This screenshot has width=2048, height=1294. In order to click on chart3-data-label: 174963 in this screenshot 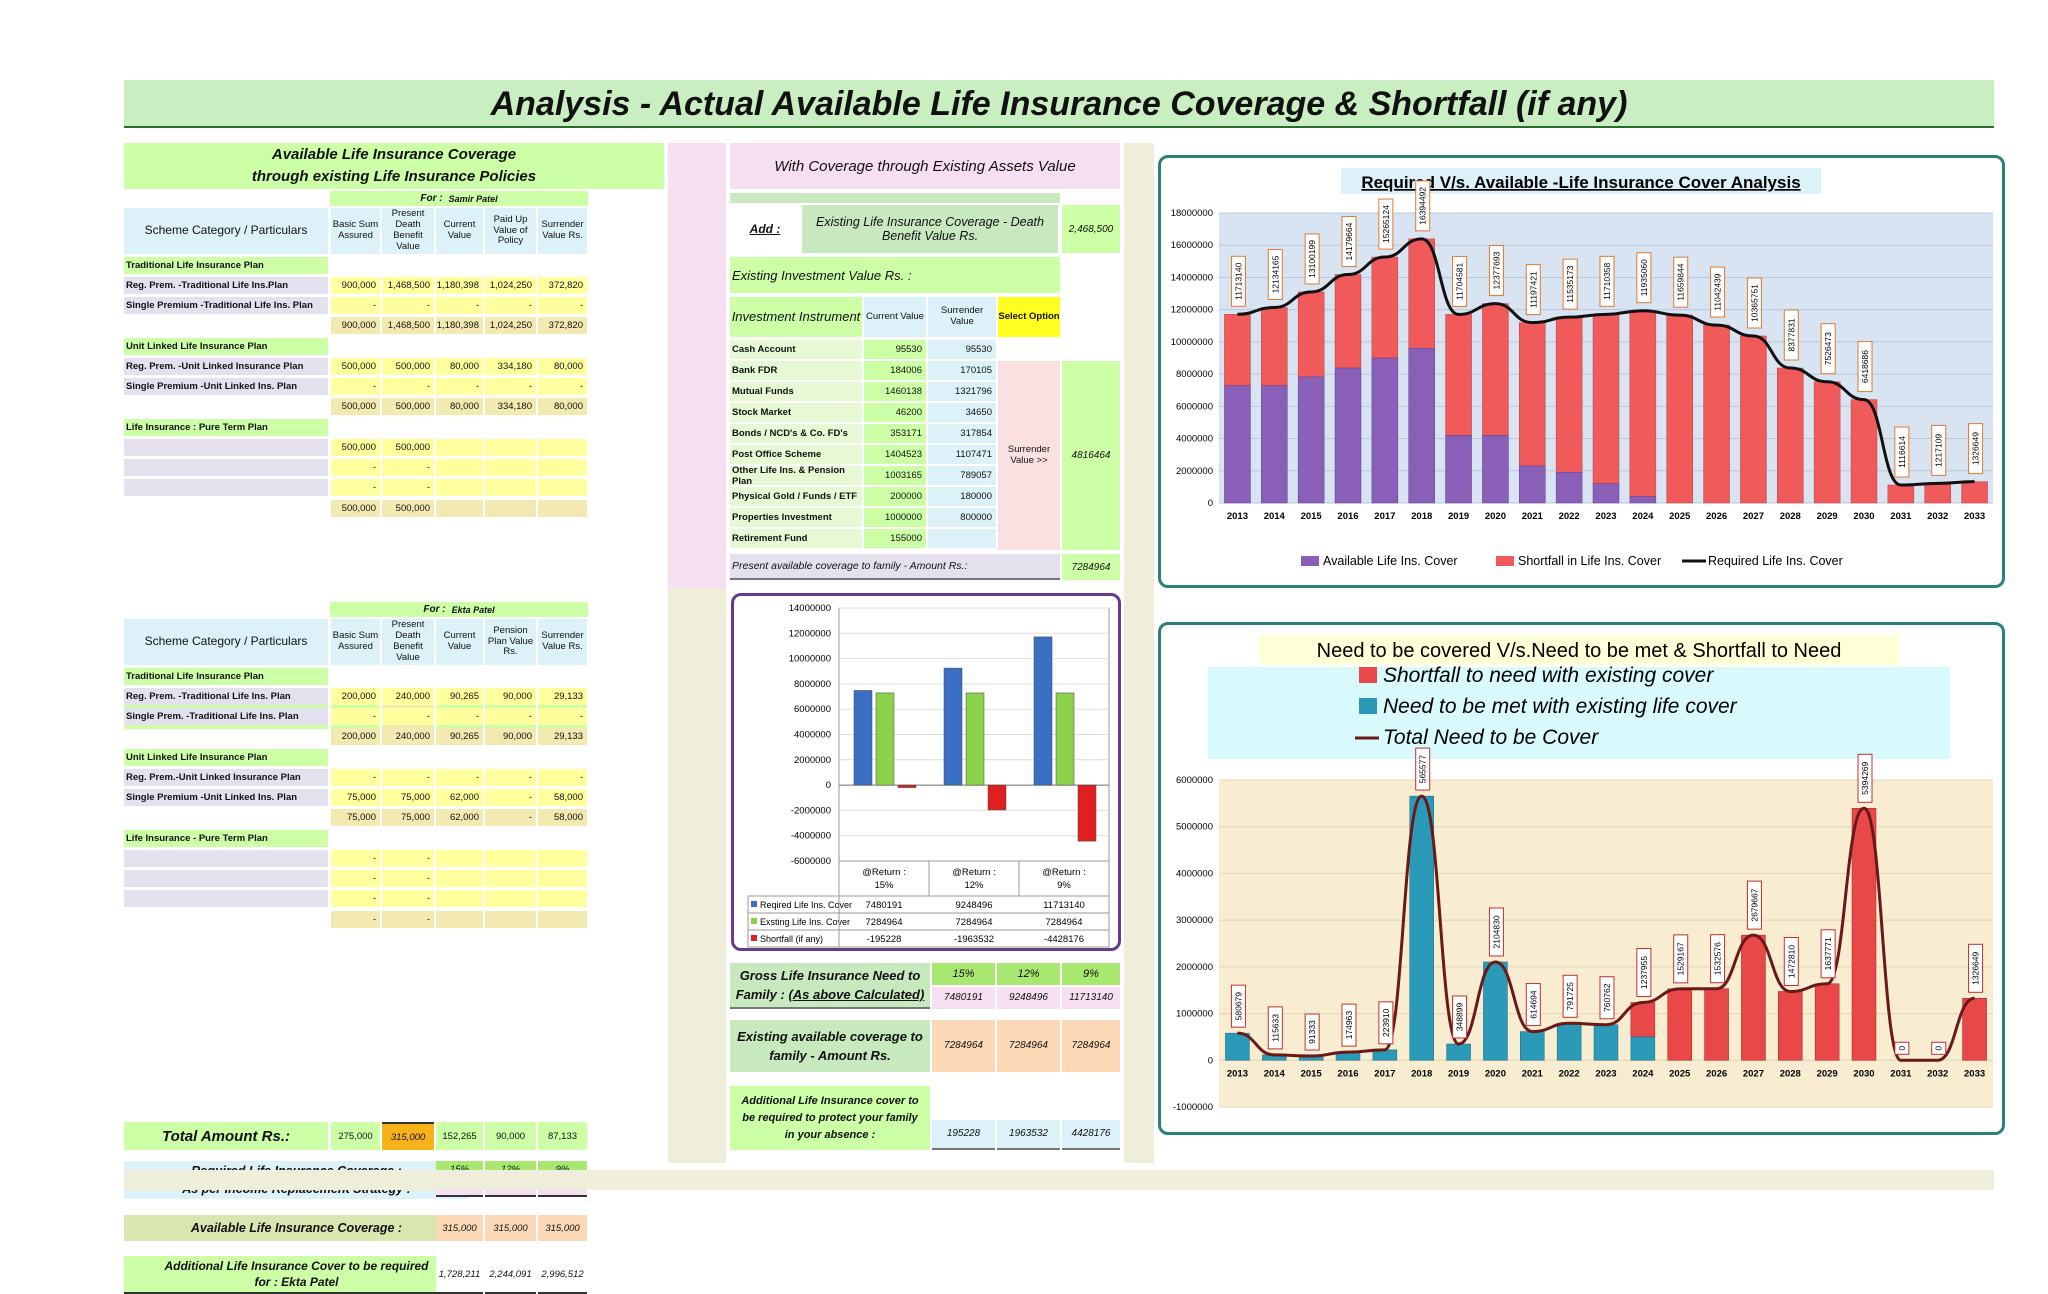, I will do `click(1349, 1025)`.